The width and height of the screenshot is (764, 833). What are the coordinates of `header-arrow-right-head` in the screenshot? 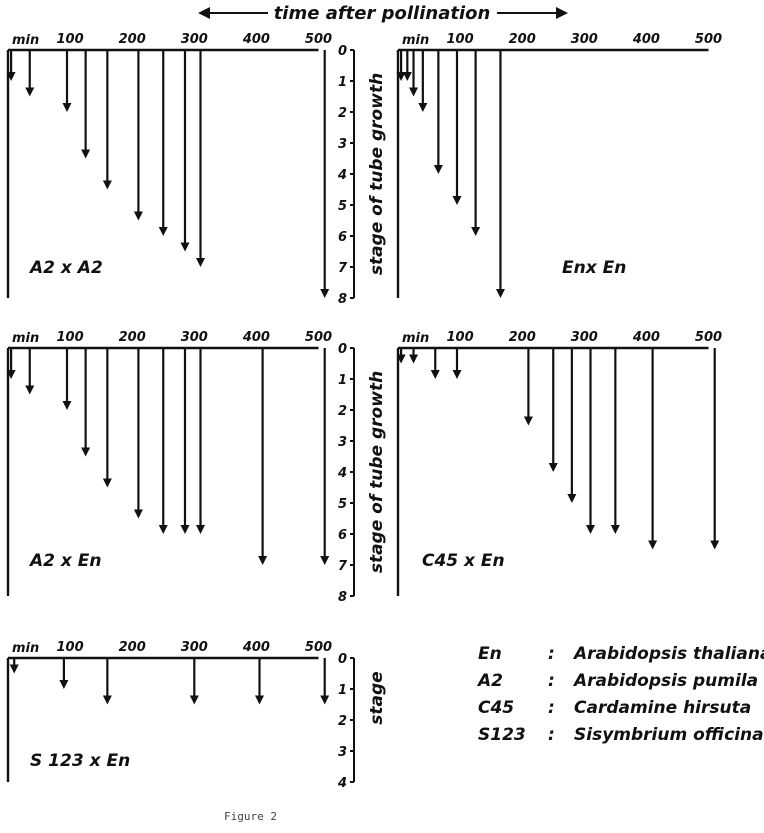 It's located at (562, 13).